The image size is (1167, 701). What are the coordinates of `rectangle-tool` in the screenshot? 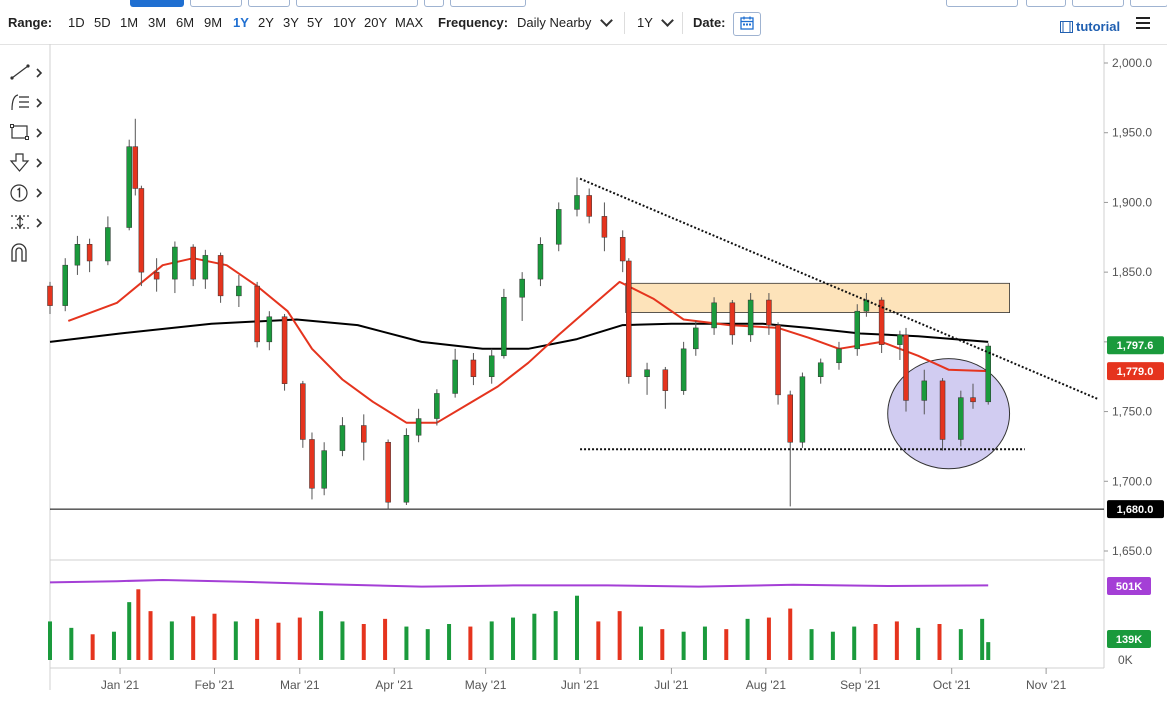 It's located at (27, 132).